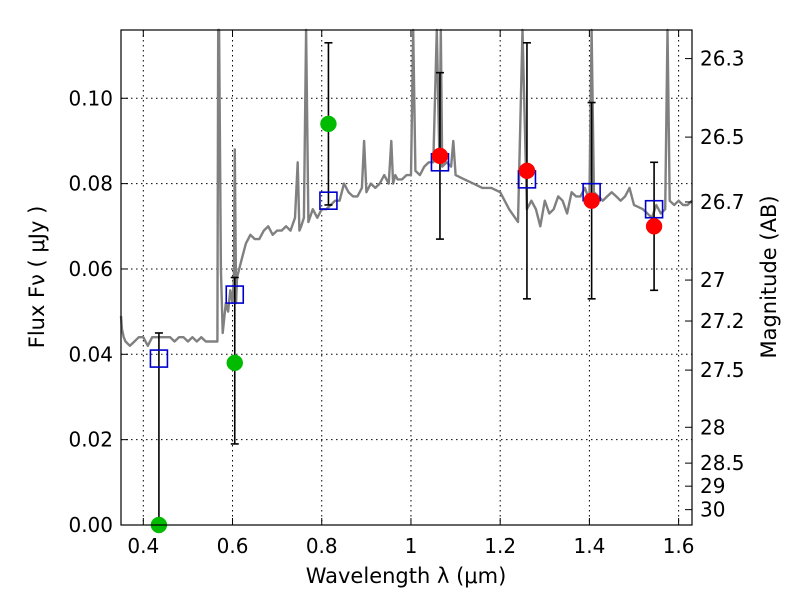 Image resolution: width=800 pixels, height=600 pixels. What do you see at coordinates (769, 276) in the screenshot?
I see `y-axis-right-label: Magnitude (AB)` at bounding box center [769, 276].